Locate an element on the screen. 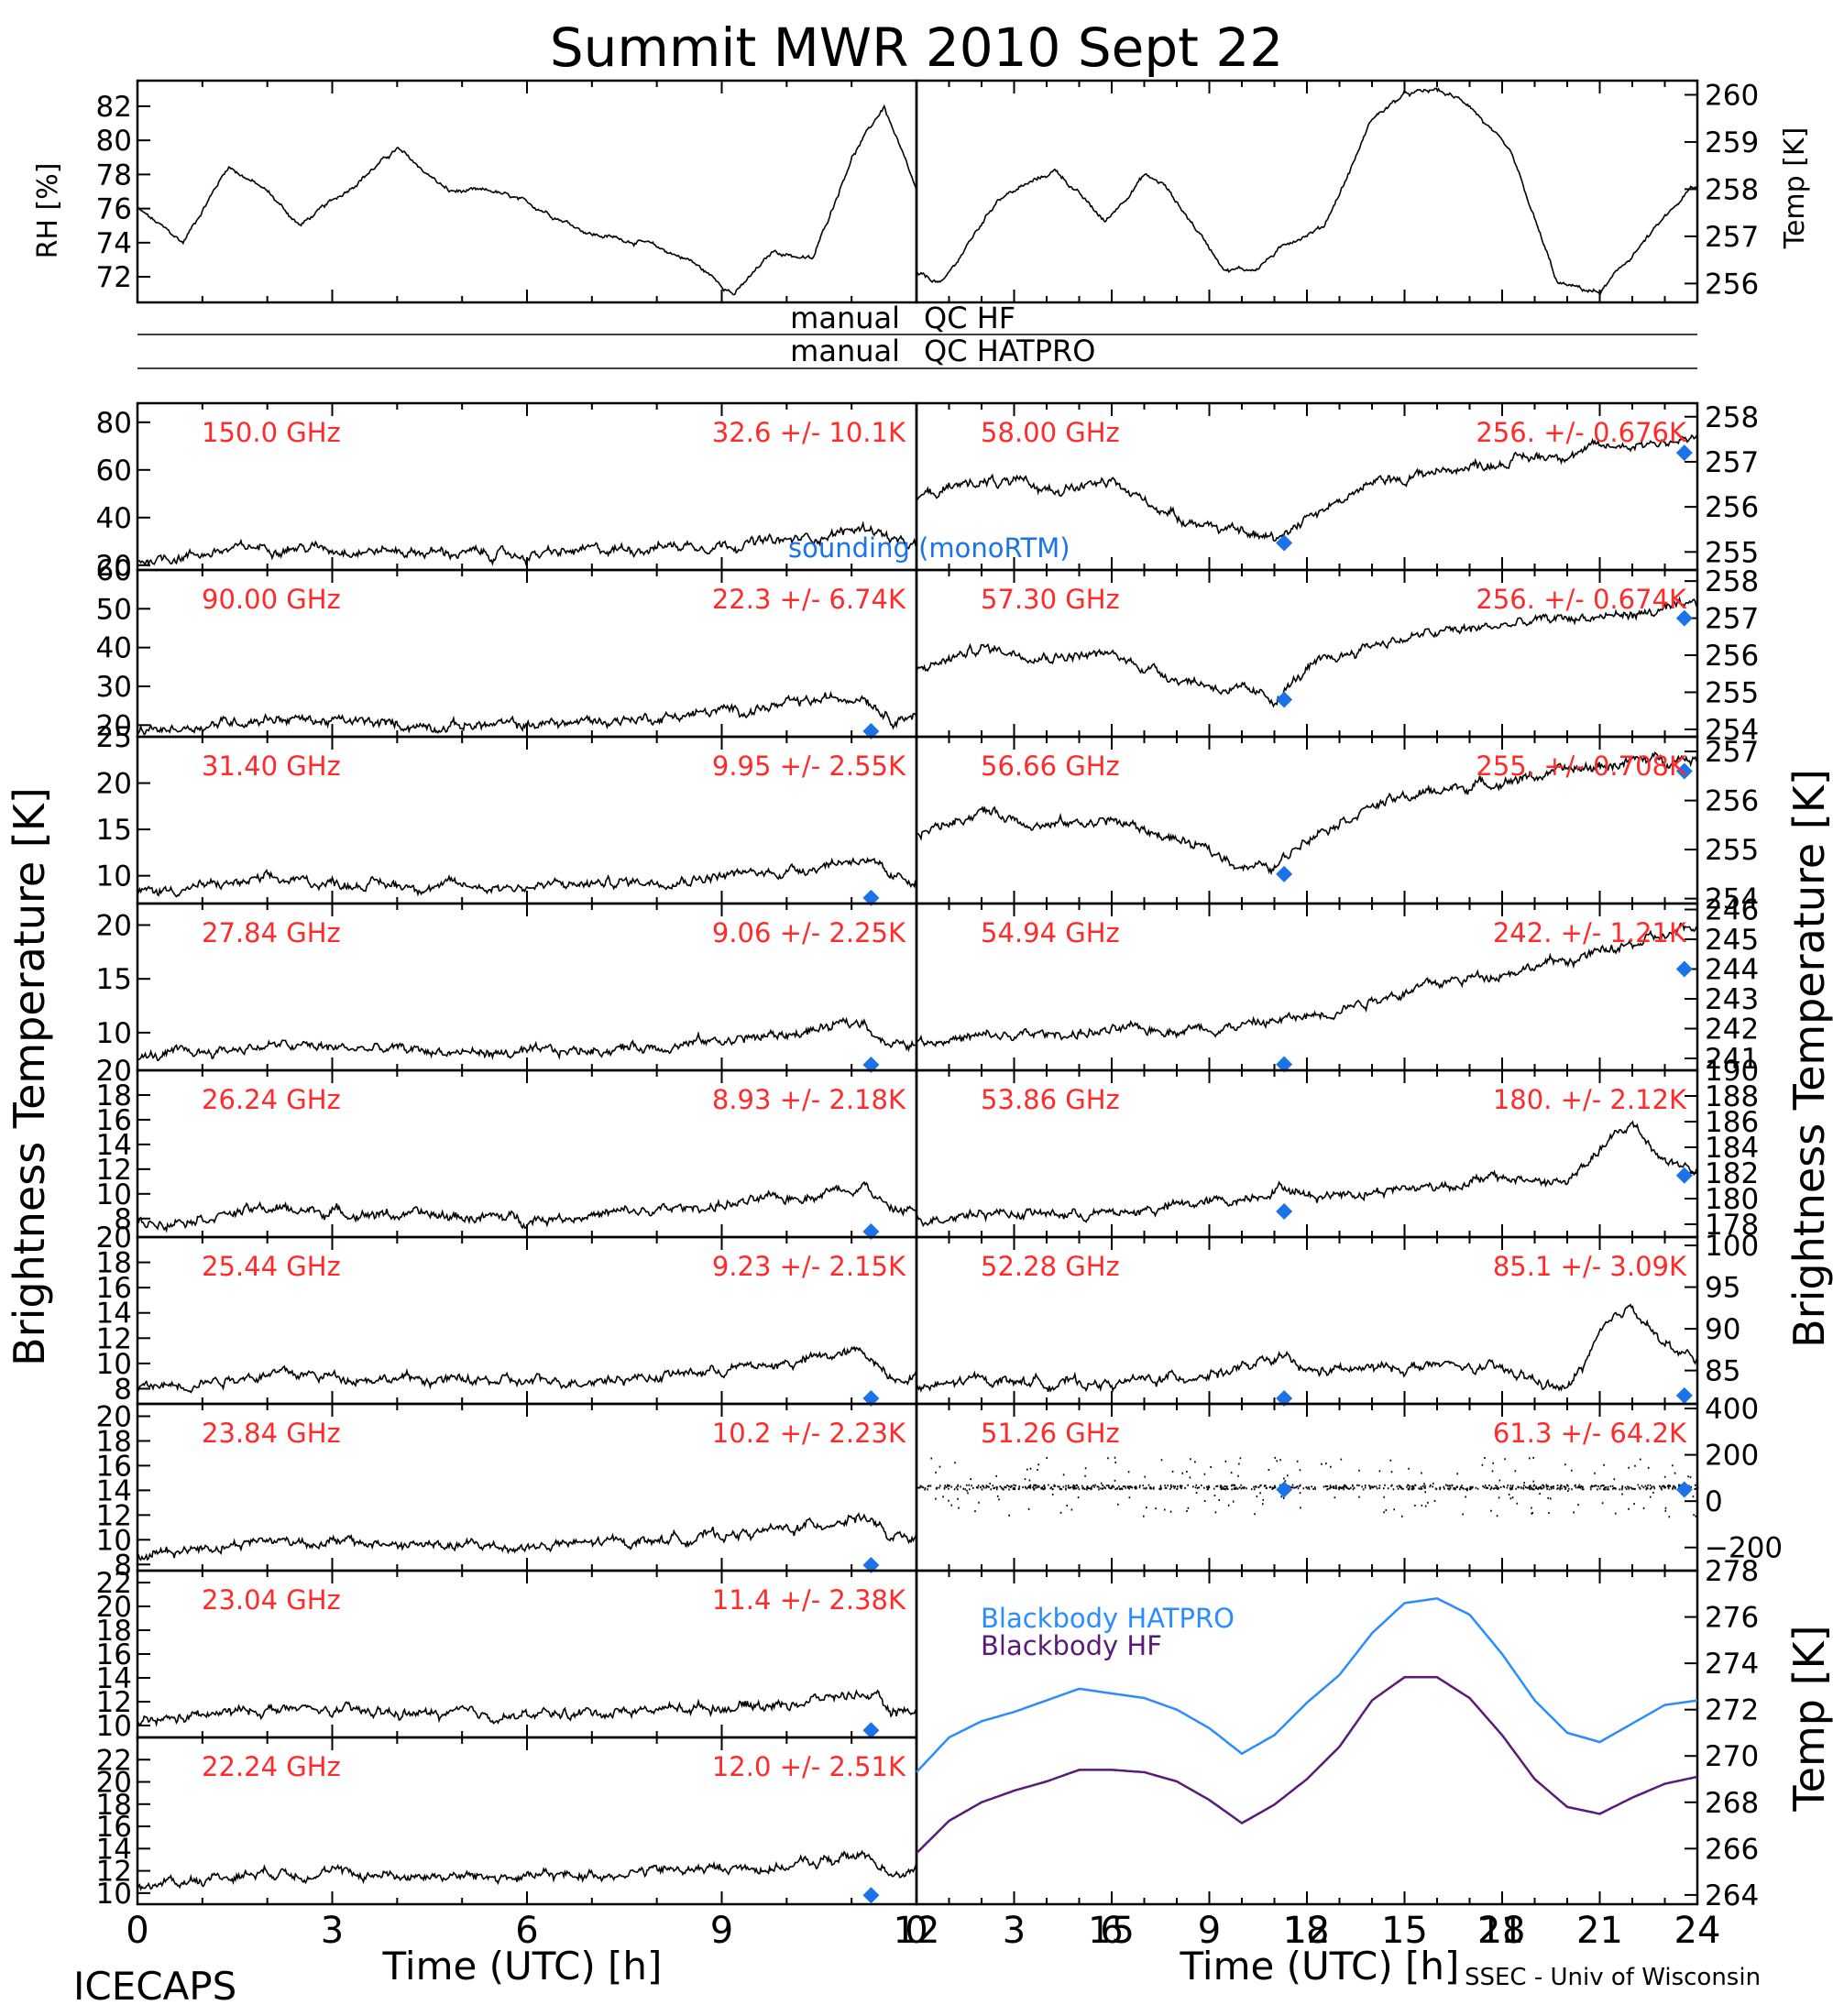  y-tick-label: 30 is located at coordinates (114, 687).